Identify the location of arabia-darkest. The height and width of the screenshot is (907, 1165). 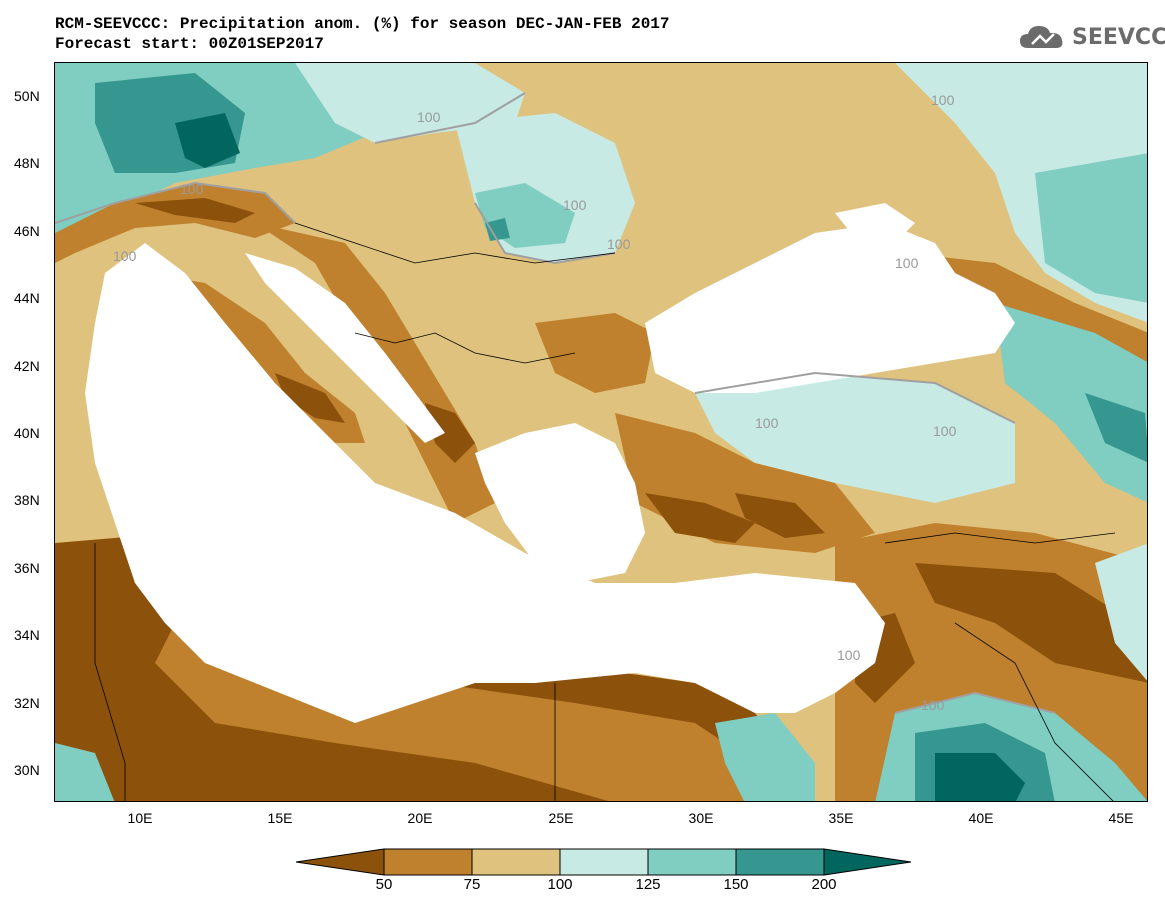
(980, 777).